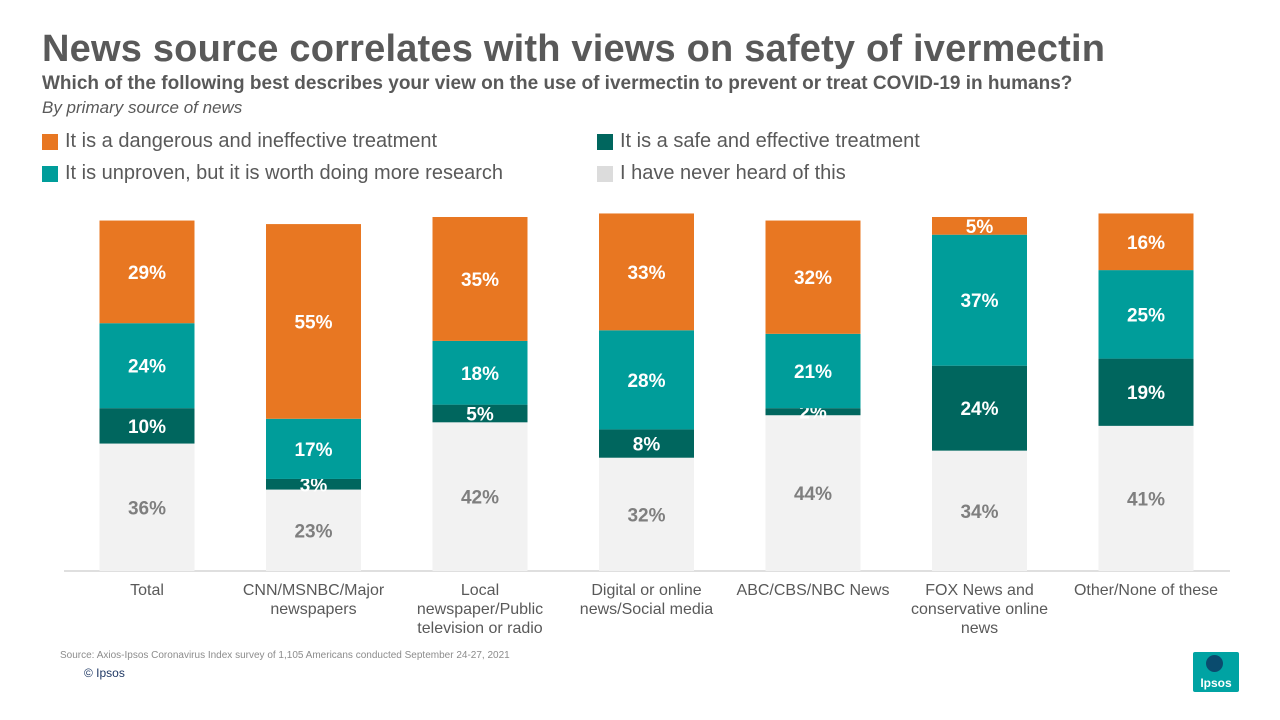 The image size is (1280, 720). I want to click on bar-segment-local-newspaper-public-television-or-radio-it-is-unproven-but-it-is-worth-doing-more-research, so click(480, 372).